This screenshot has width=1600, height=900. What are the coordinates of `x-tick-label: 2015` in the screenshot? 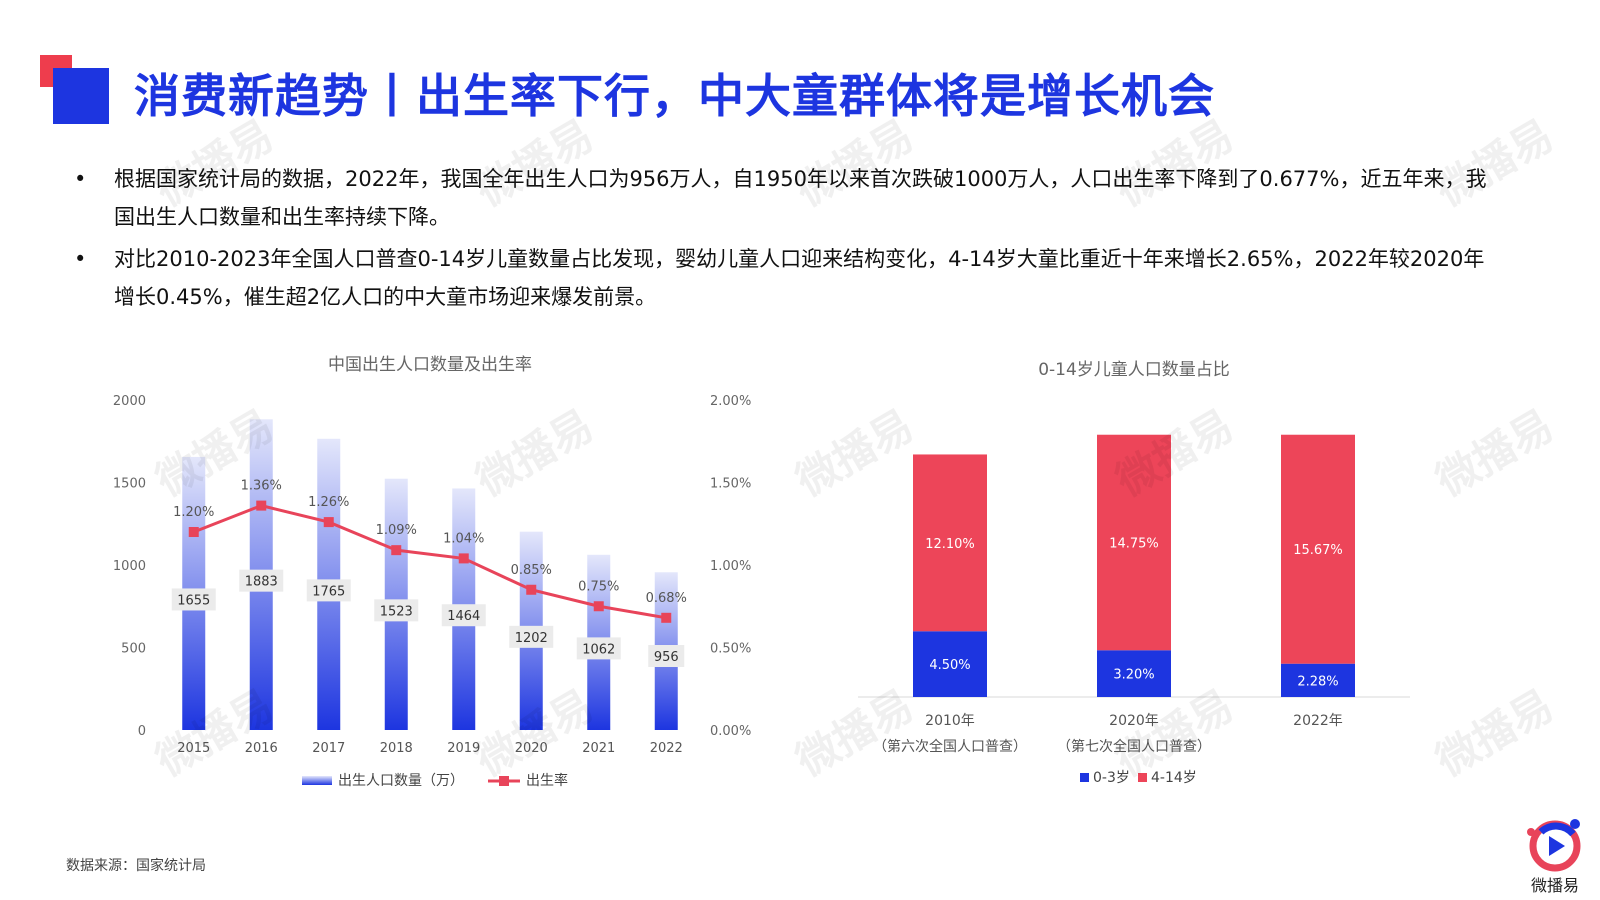 It's located at (193, 748).